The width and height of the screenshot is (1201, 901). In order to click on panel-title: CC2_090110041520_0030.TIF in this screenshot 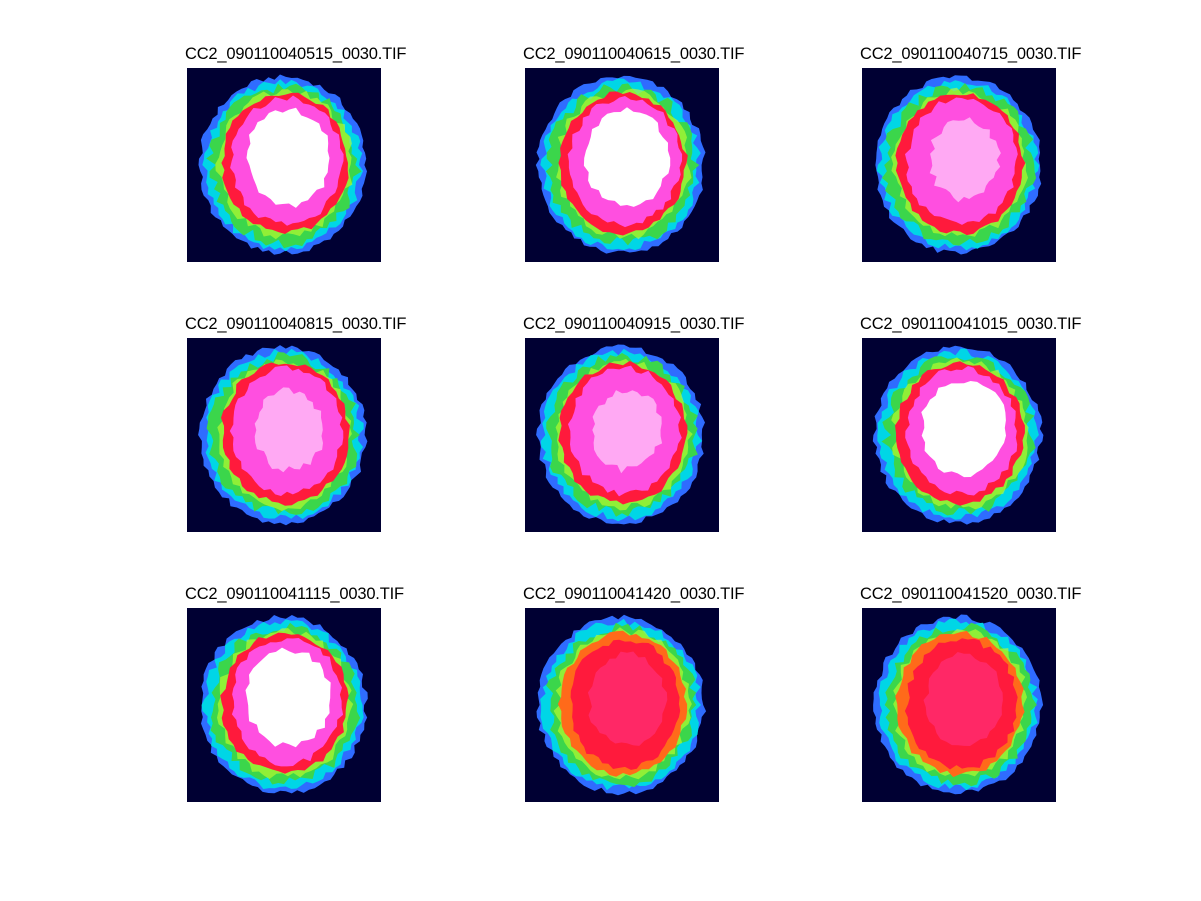, I will do `click(971, 594)`.